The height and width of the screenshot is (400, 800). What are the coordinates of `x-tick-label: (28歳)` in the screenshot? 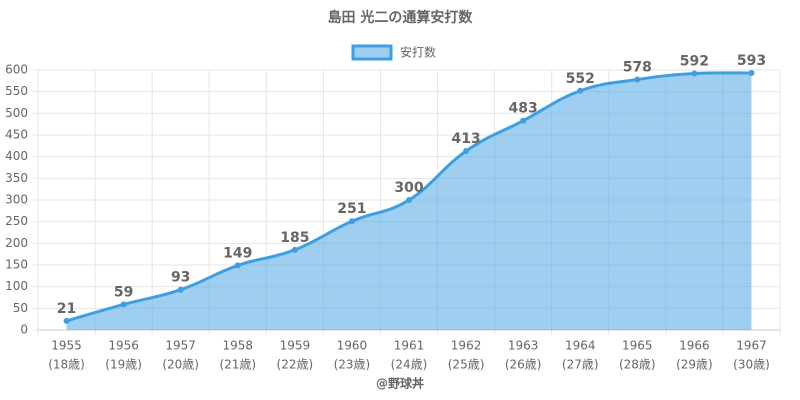 It's located at (637, 365).